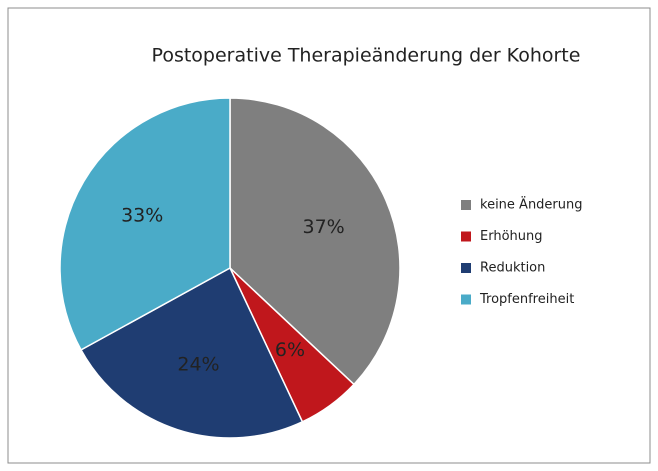 This screenshot has height=471, width=658. I want to click on data-label: 37%, so click(323, 227).